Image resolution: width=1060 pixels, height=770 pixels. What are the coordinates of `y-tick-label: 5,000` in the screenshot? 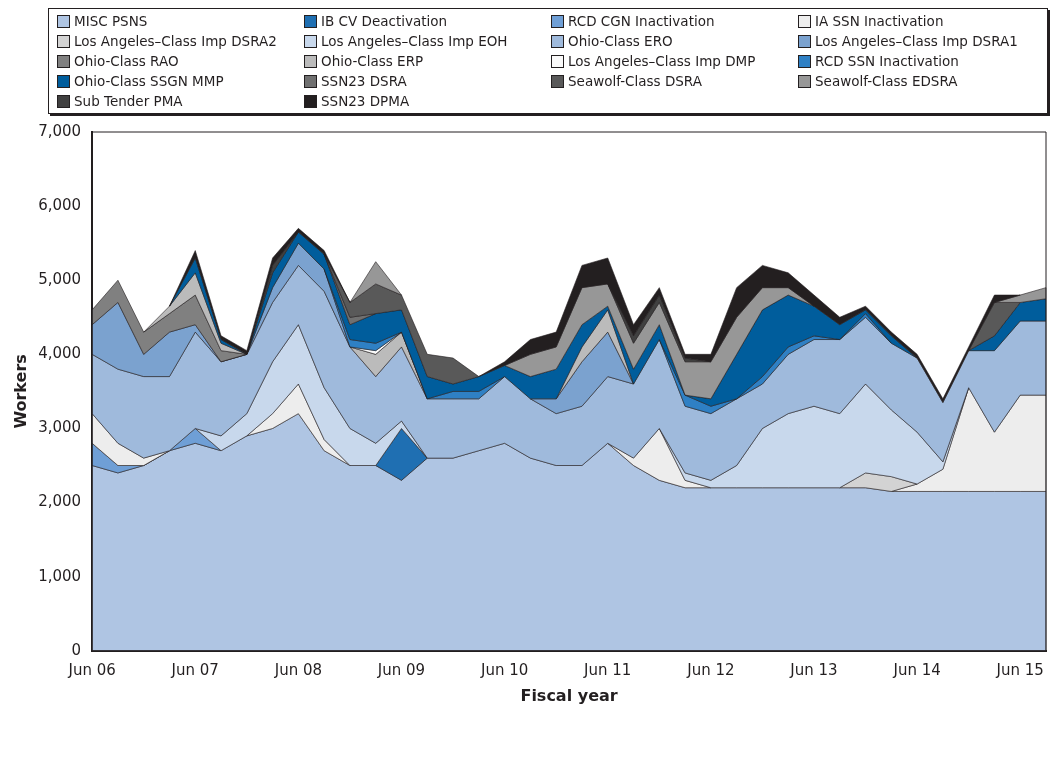 It's located at (60, 279).